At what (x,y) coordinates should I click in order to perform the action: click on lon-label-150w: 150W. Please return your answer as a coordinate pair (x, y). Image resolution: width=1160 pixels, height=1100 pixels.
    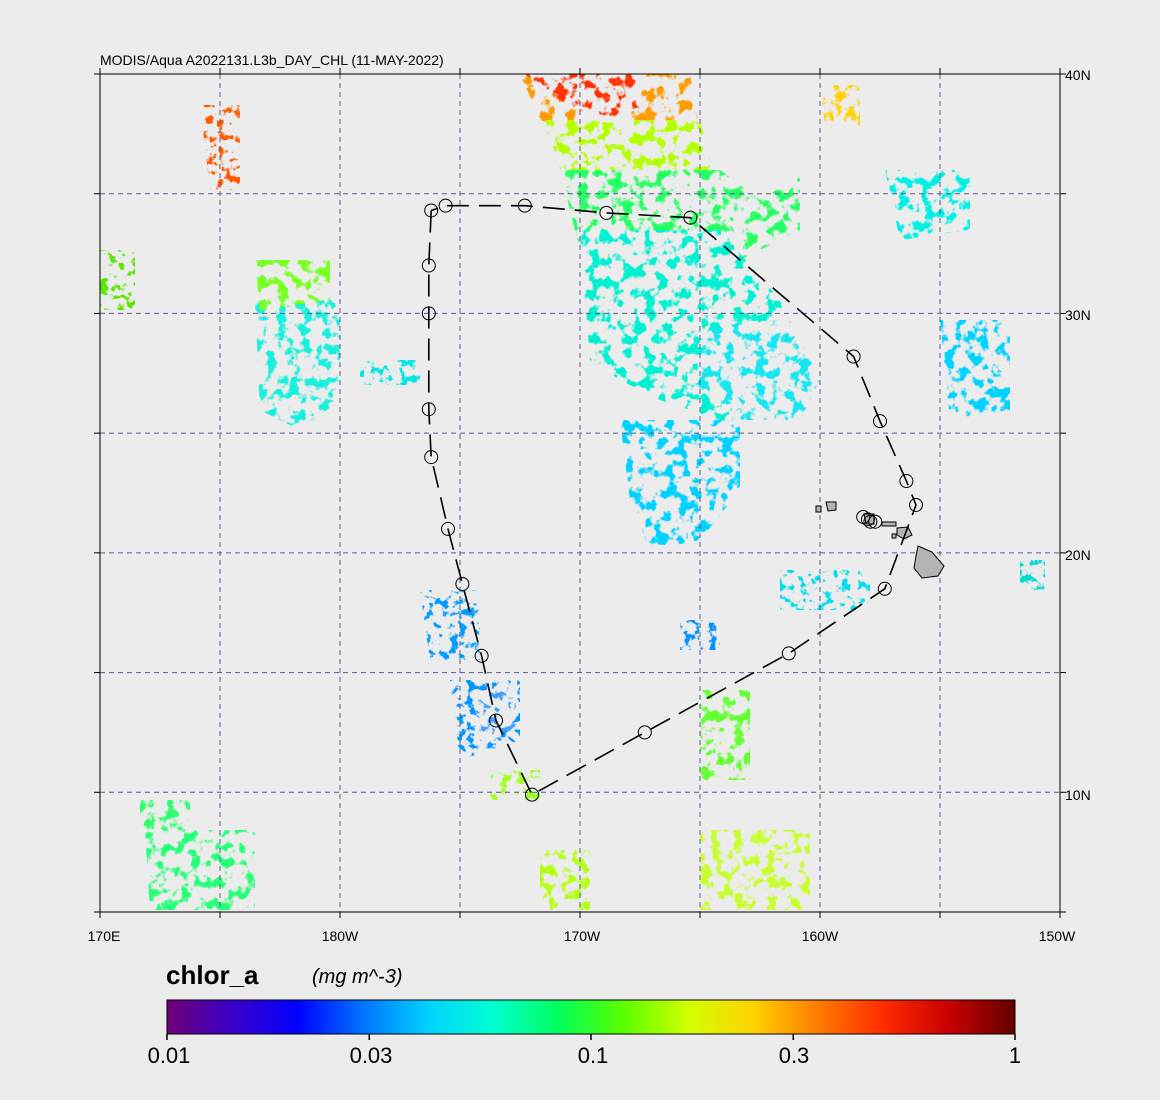
    Looking at the image, I should click on (1057, 936).